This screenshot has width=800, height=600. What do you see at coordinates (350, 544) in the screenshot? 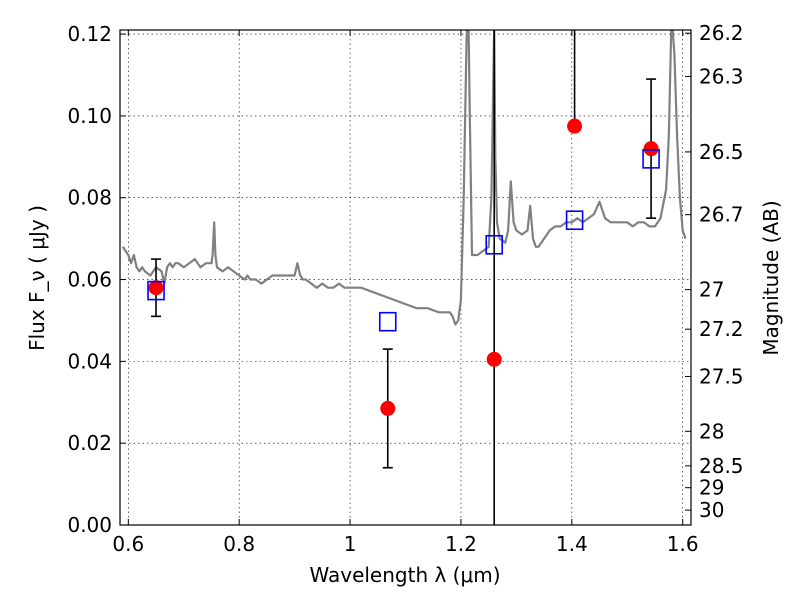
I see `x-tick-label: 1` at bounding box center [350, 544].